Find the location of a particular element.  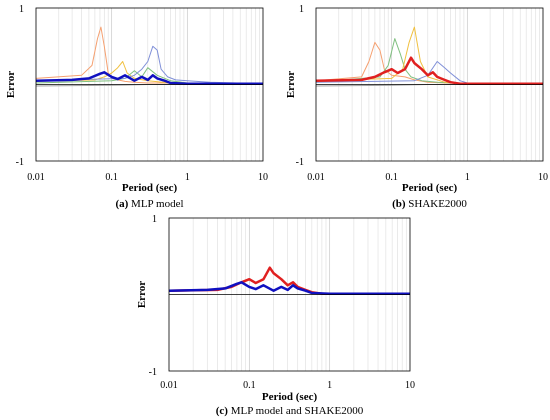

figure-caption: (c) MLP model and SHAKE2000 is located at coordinates (290, 411).